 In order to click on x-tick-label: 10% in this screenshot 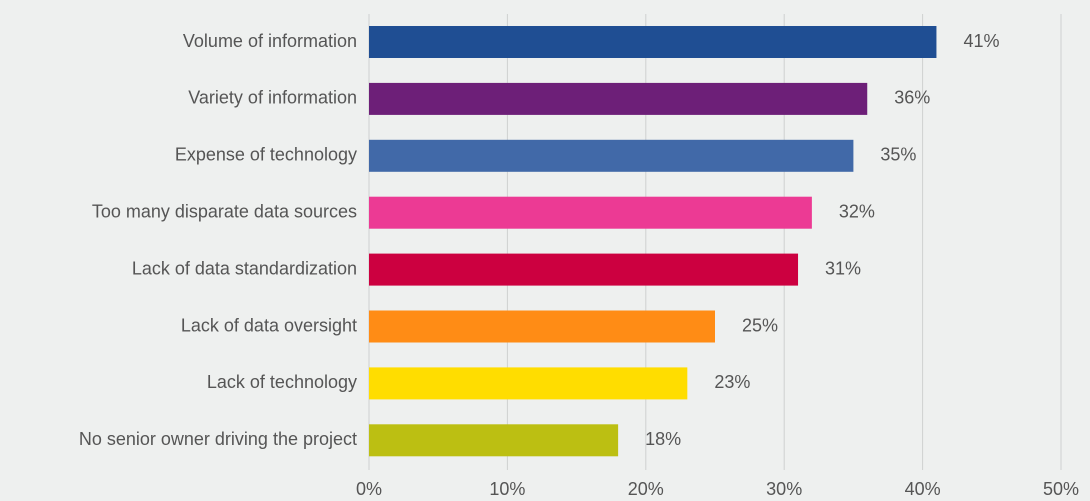, I will do `click(507, 489)`.